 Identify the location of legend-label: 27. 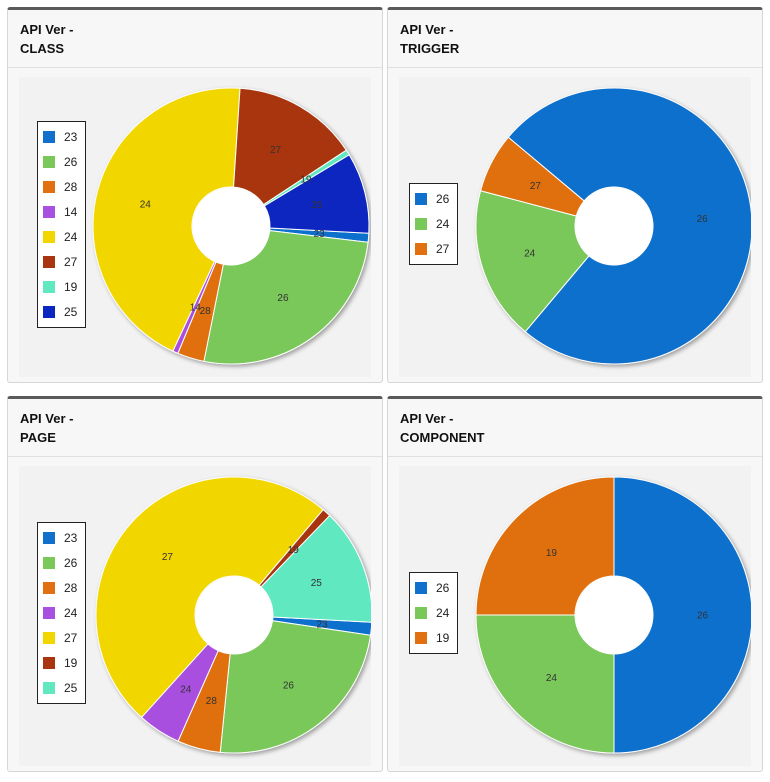
(71, 261).